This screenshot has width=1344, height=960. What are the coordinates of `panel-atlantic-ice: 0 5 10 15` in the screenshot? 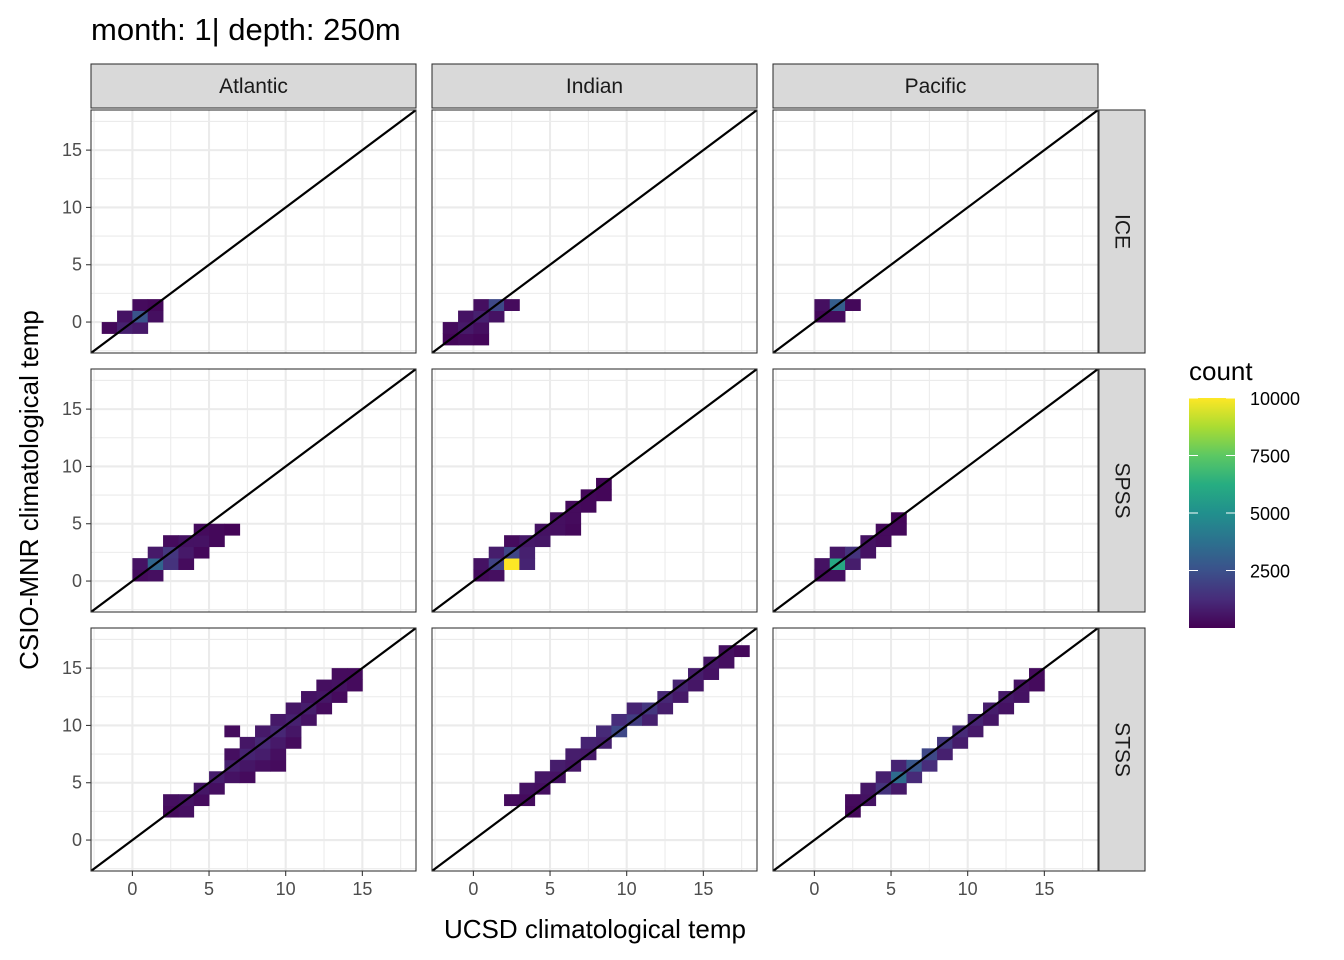 It's located at (239, 231).